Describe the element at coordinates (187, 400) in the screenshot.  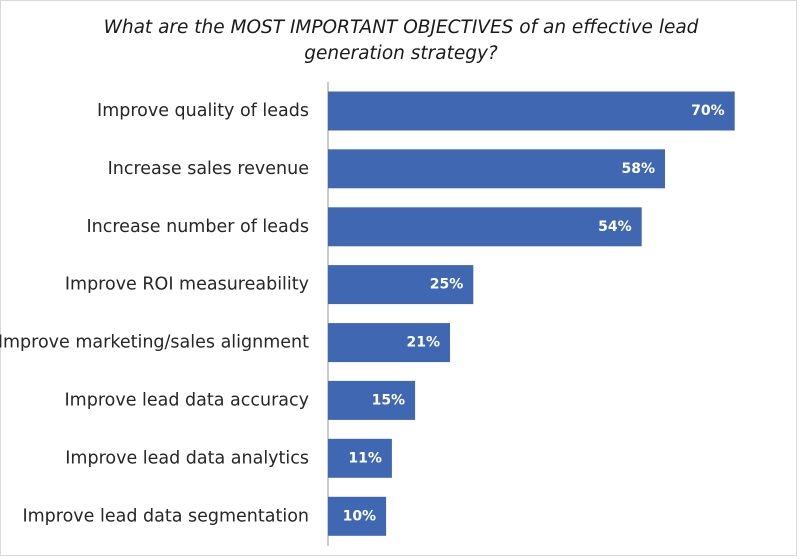
I see `category-label-improve-lead-data-accuracy: Improve lead data accuracy` at that location.